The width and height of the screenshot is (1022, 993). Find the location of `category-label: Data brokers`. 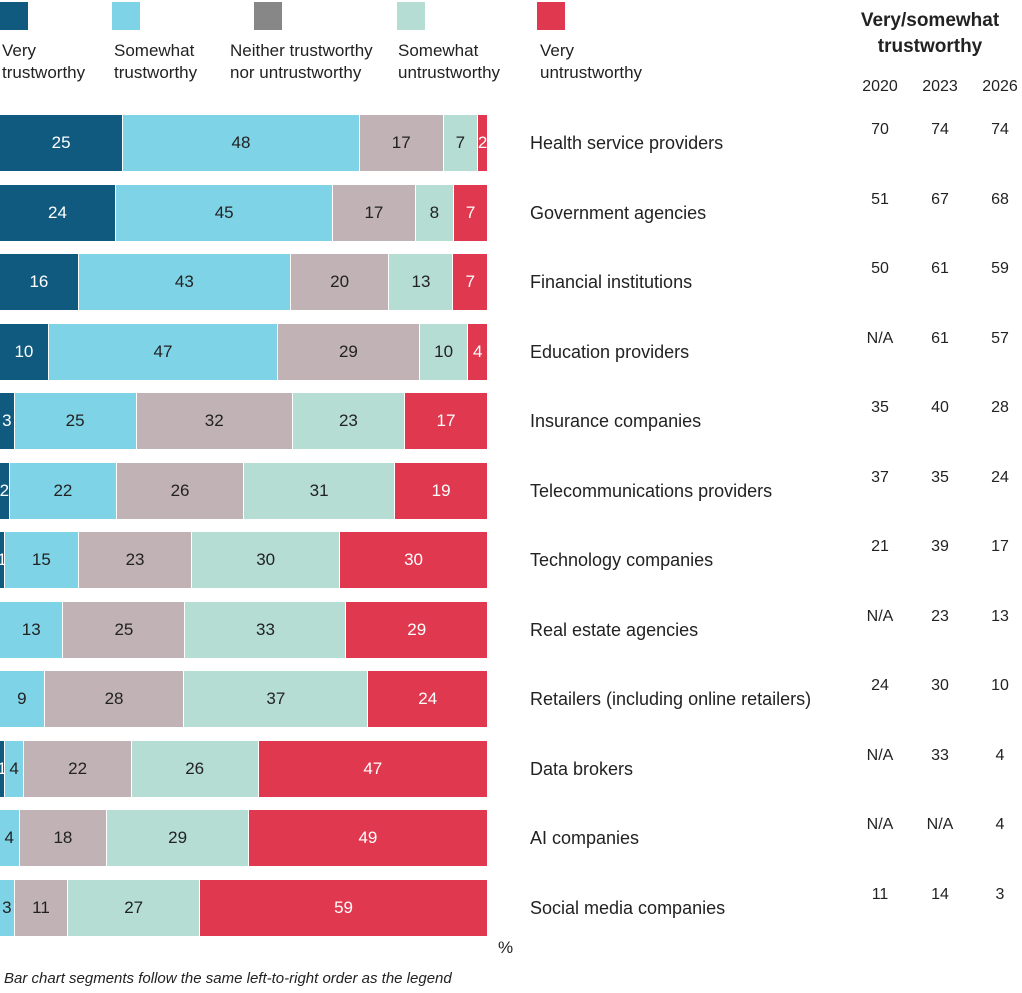

category-label: Data brokers is located at coordinates (582, 768).